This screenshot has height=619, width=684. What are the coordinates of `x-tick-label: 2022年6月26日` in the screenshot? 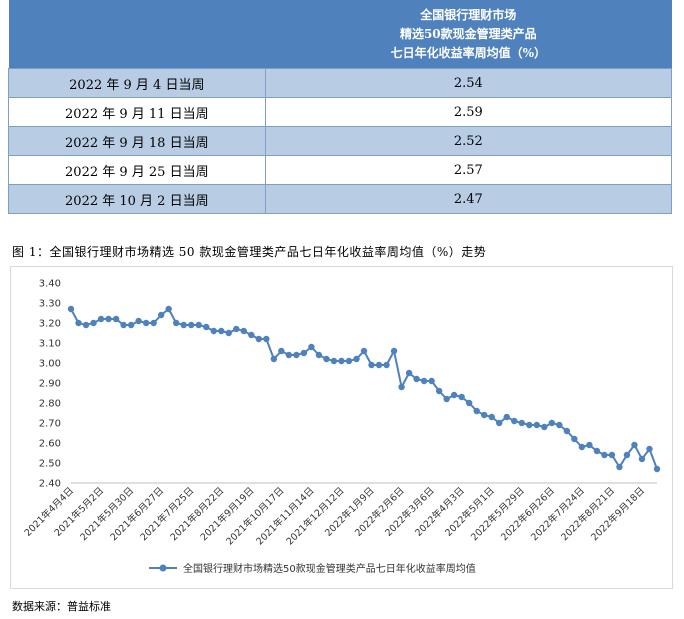 It's located at (527, 514).